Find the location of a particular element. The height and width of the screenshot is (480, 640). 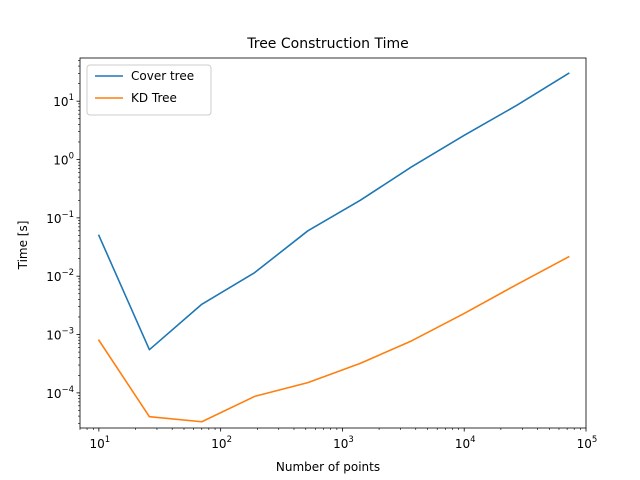

y-tick-label: 10¹ is located at coordinates (63, 101).